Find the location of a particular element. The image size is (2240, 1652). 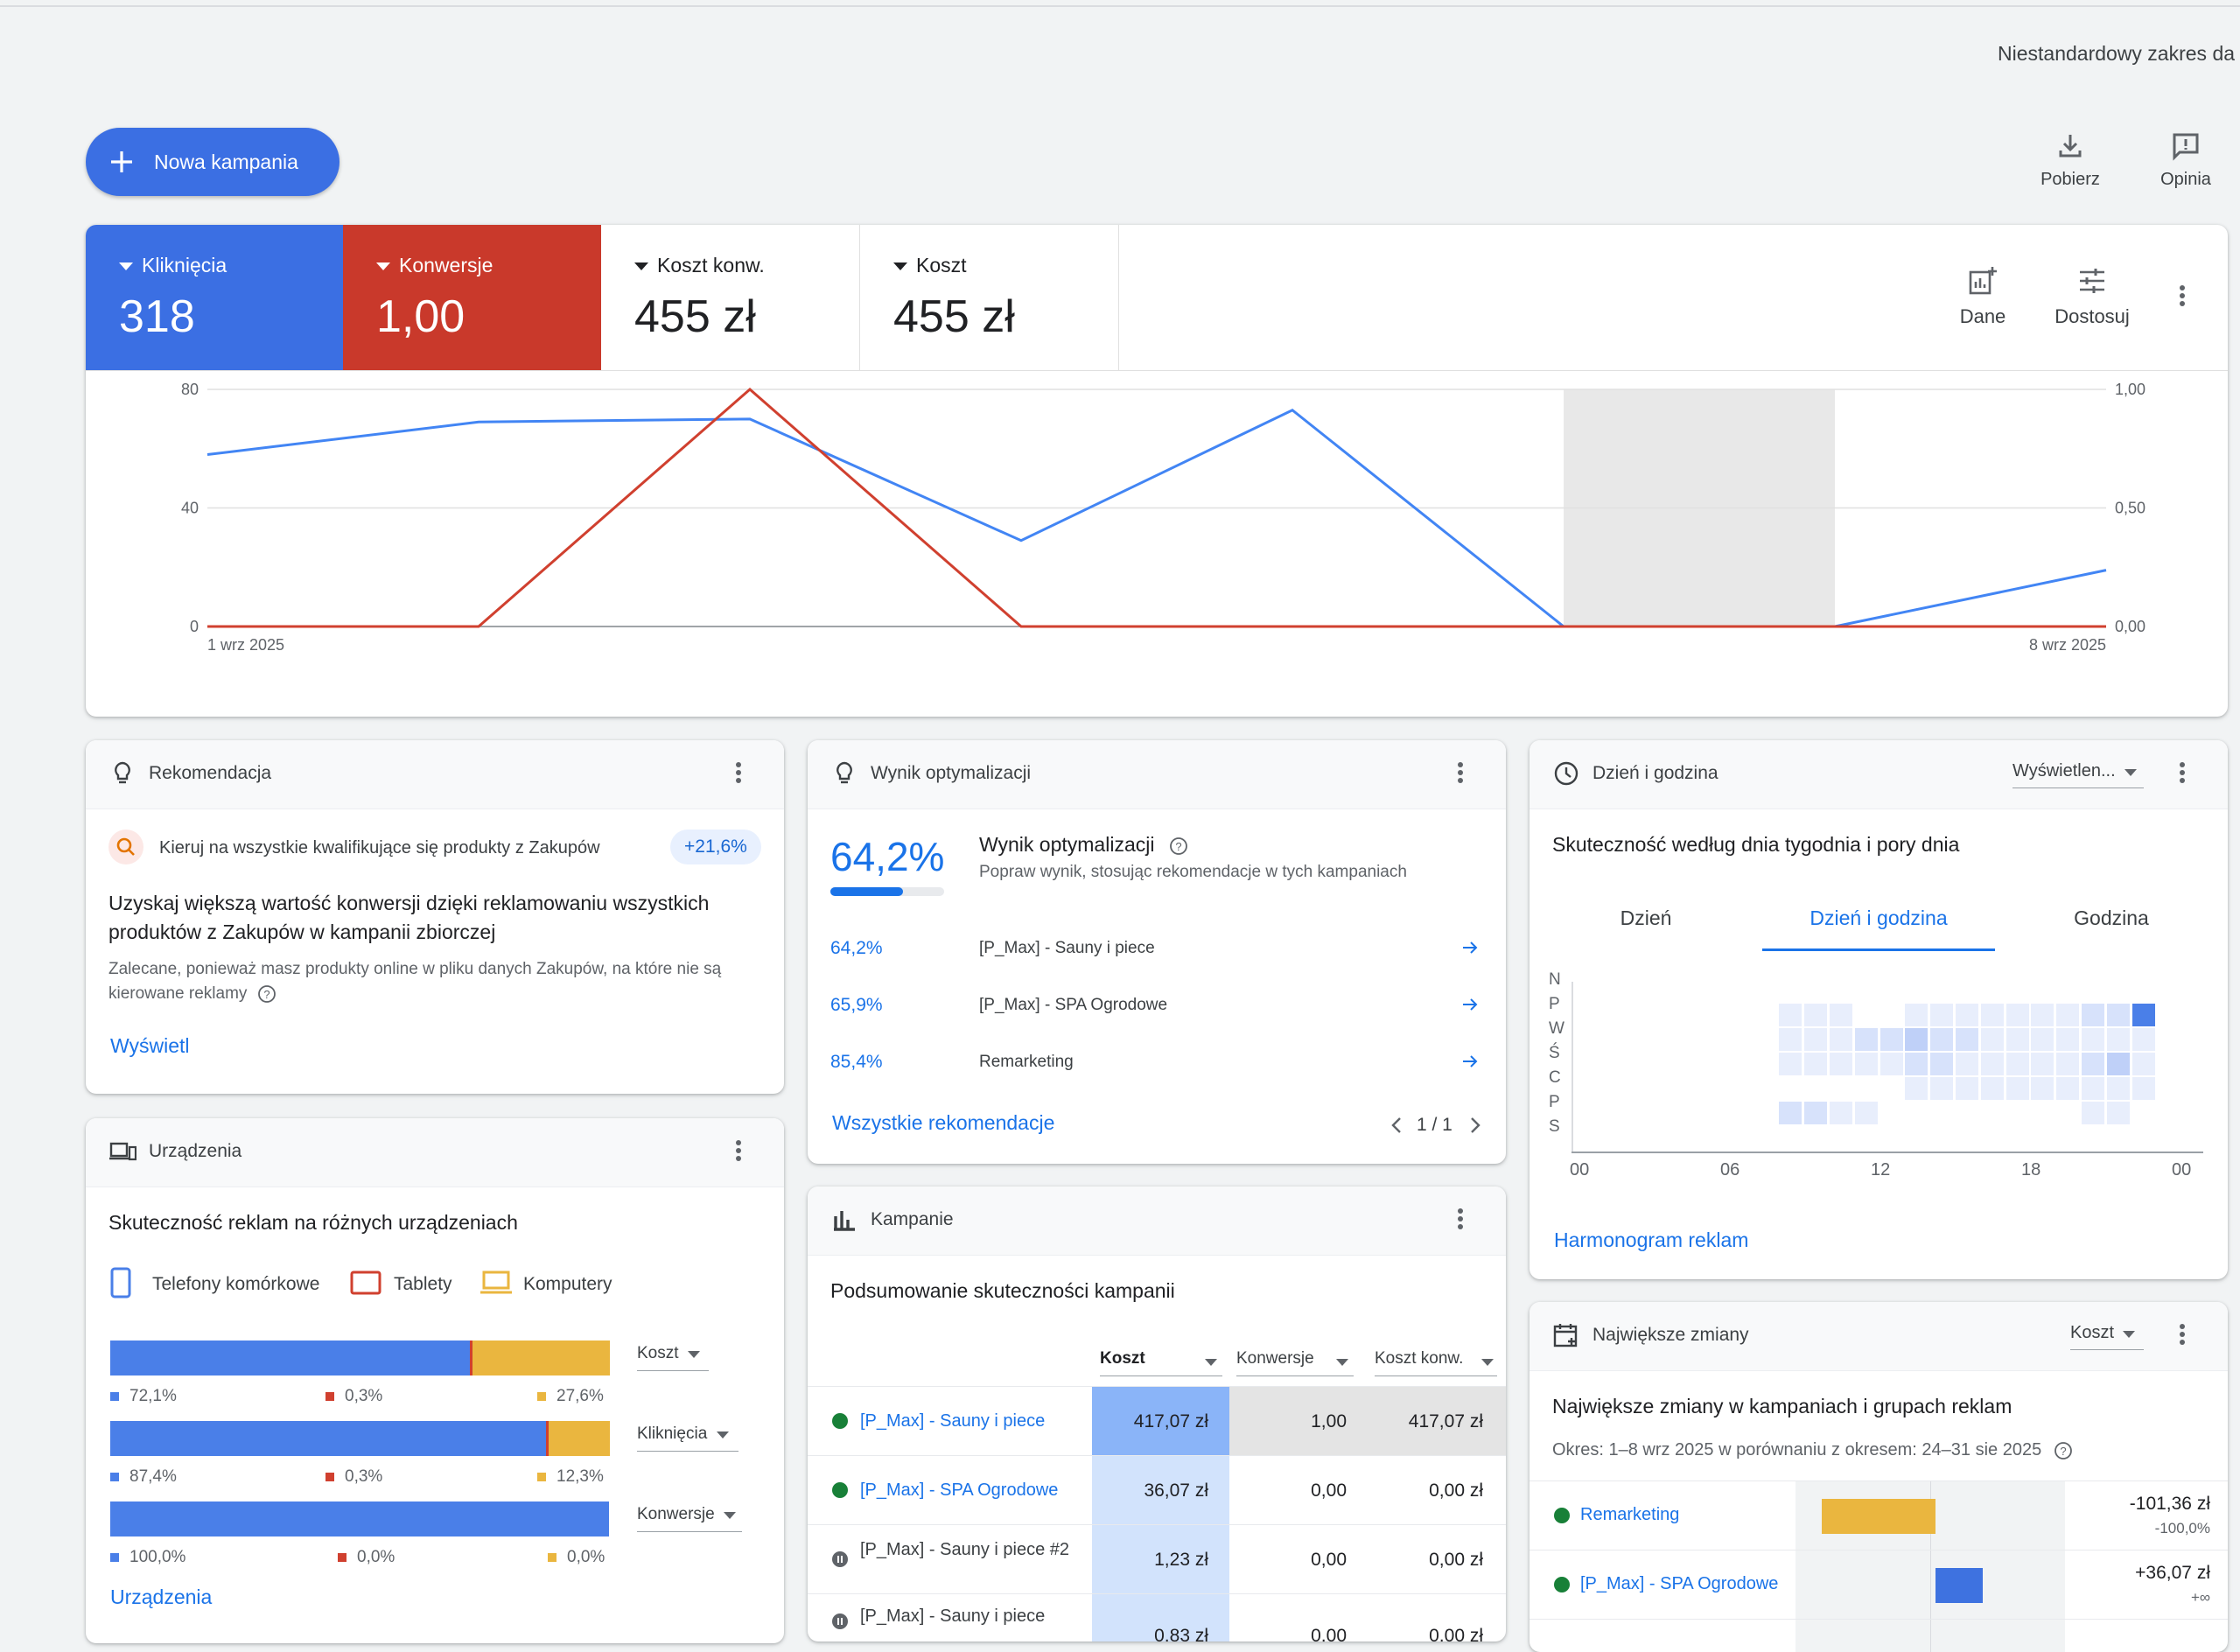

tab-day: Dzień is located at coordinates (1646, 917).